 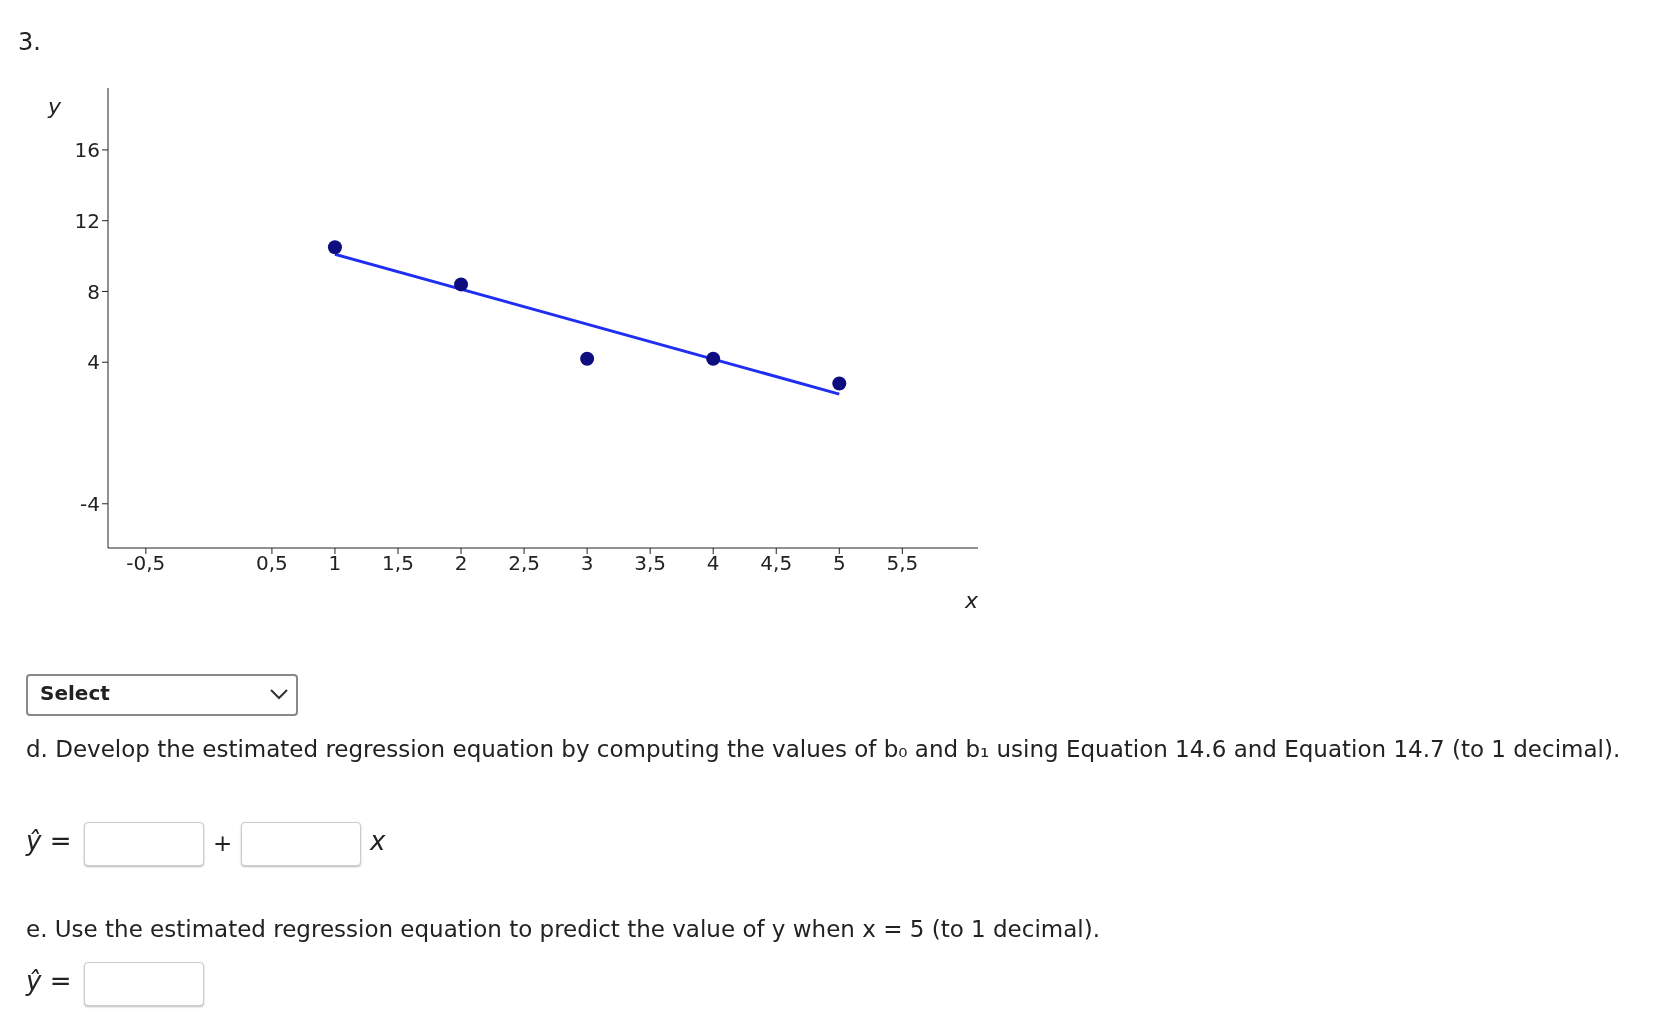 What do you see at coordinates (54, 106) in the screenshot?
I see `y-axis-title: y` at bounding box center [54, 106].